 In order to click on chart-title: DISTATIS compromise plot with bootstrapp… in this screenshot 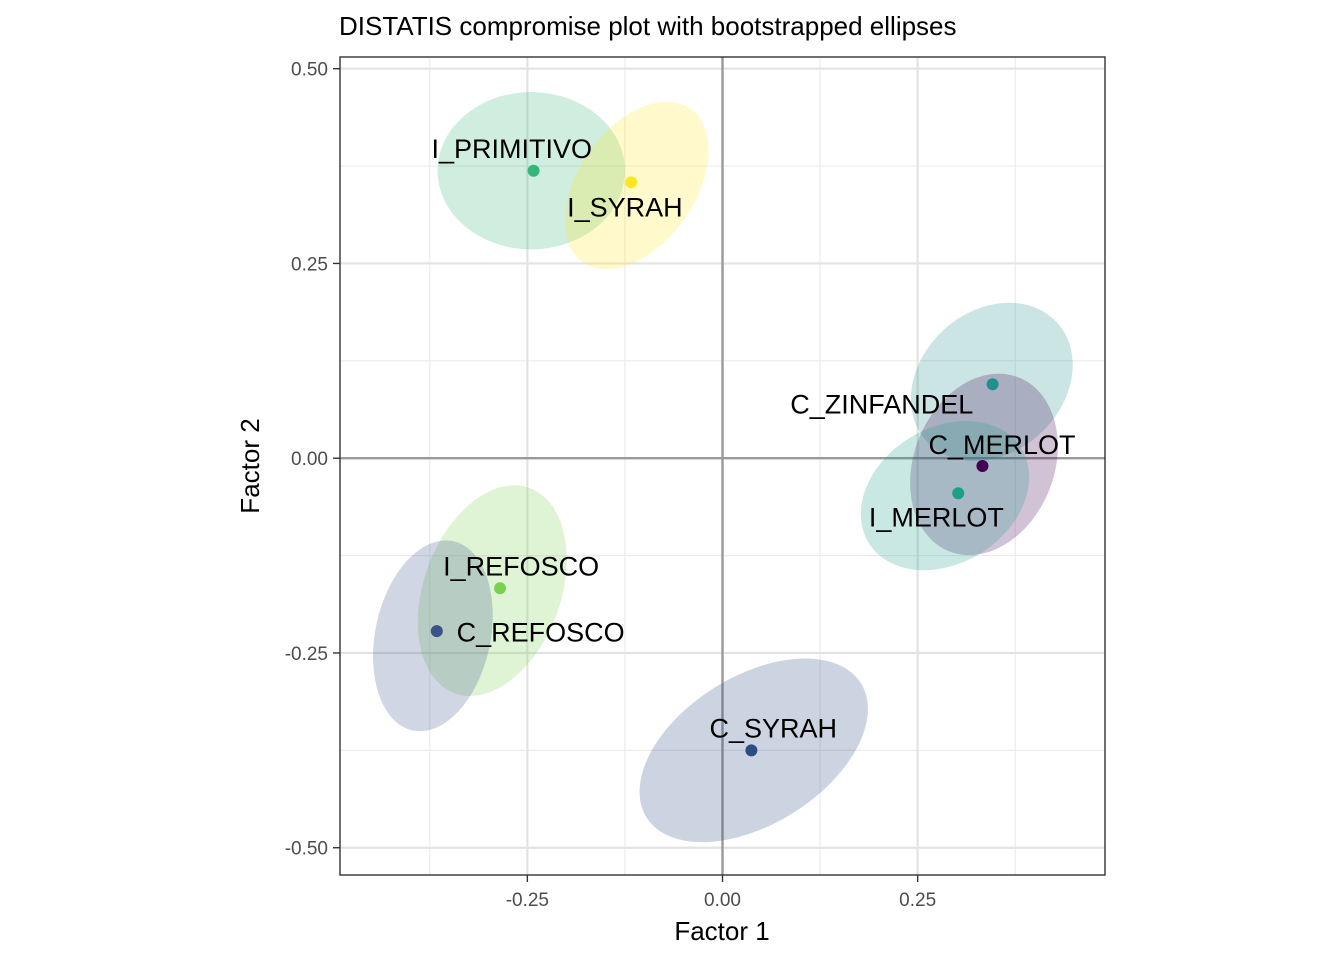, I will do `click(648, 26)`.